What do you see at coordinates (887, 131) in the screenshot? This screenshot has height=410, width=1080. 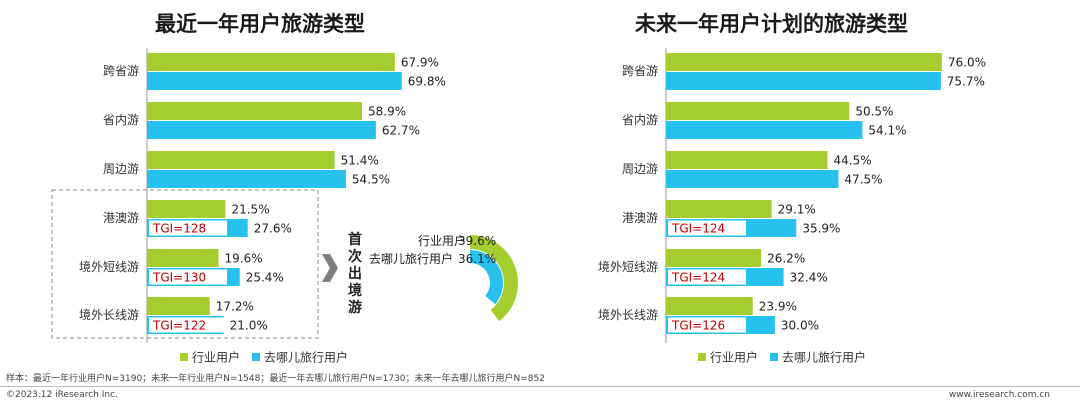 I see `data-label: 54.1%` at bounding box center [887, 131].